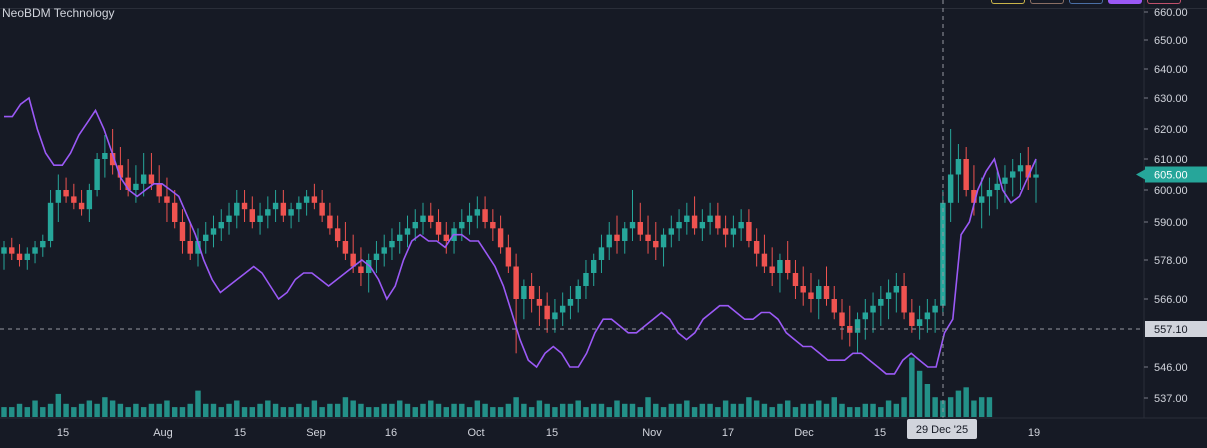  I want to click on price-tick-label: 600.00, so click(1171, 191).